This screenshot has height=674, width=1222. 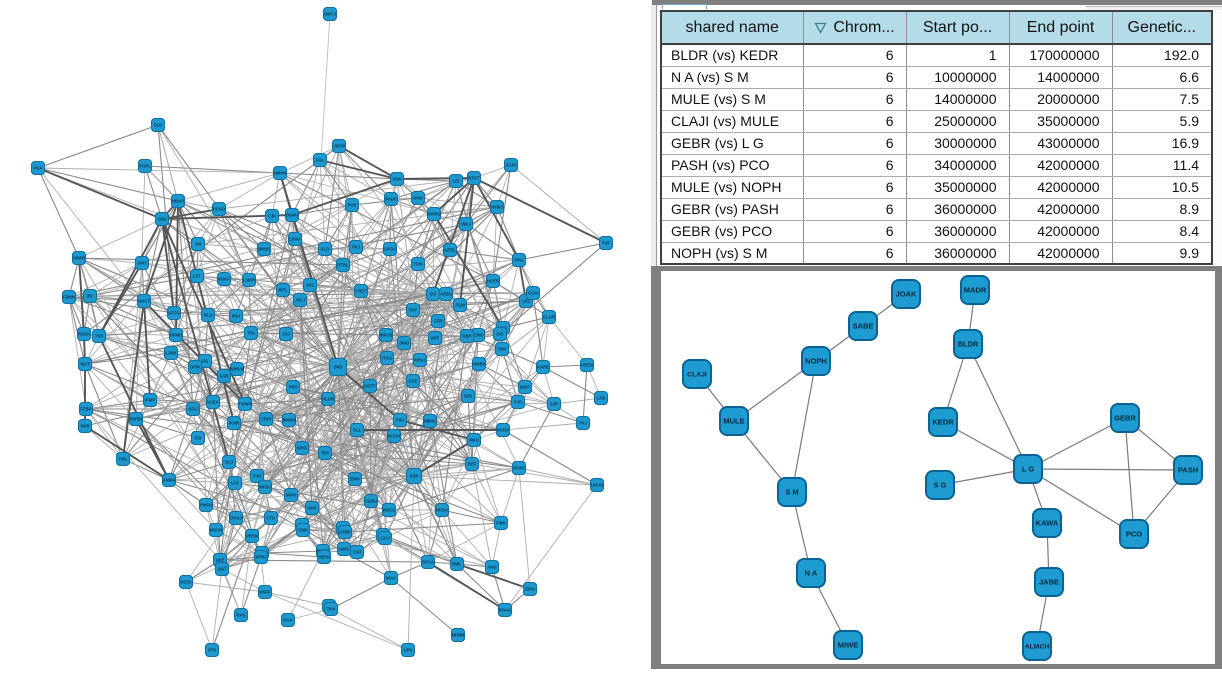 What do you see at coordinates (386, 335) in the screenshot?
I see `svg-text: WFCB` at bounding box center [386, 335].